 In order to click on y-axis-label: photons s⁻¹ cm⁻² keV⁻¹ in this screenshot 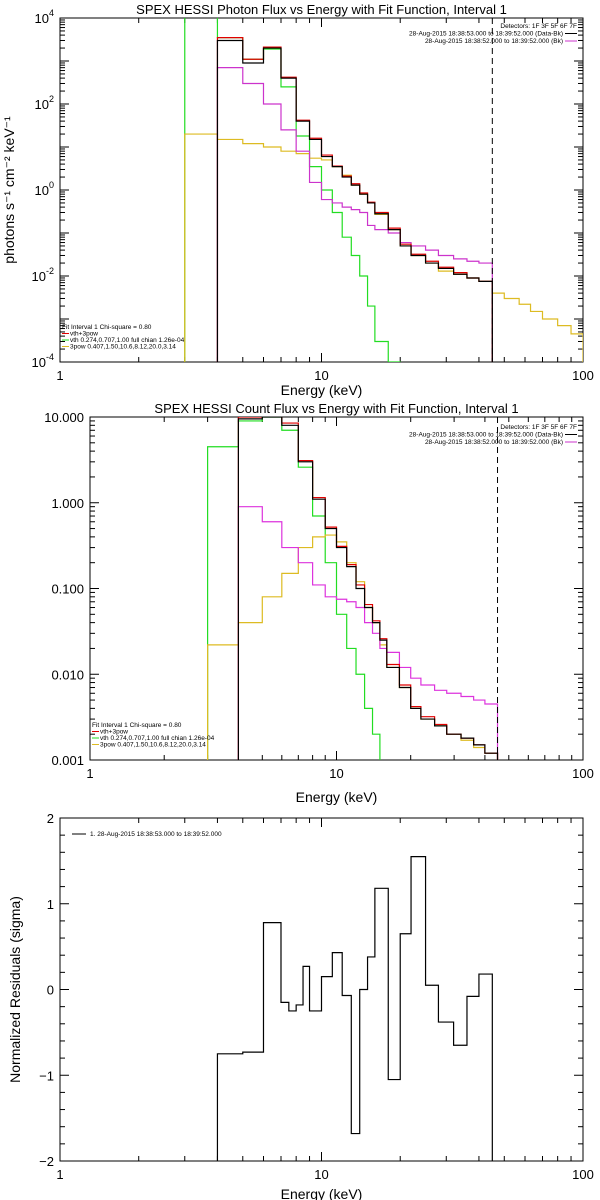, I will do `click(9, 190)`.